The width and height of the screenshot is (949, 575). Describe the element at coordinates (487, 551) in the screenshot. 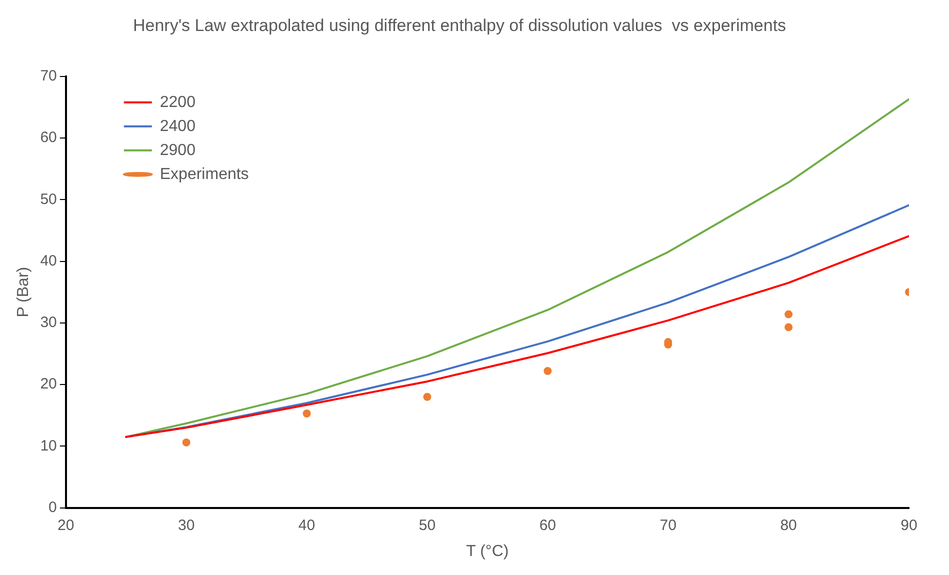

I see `x-axis-title: T (°C)` at that location.